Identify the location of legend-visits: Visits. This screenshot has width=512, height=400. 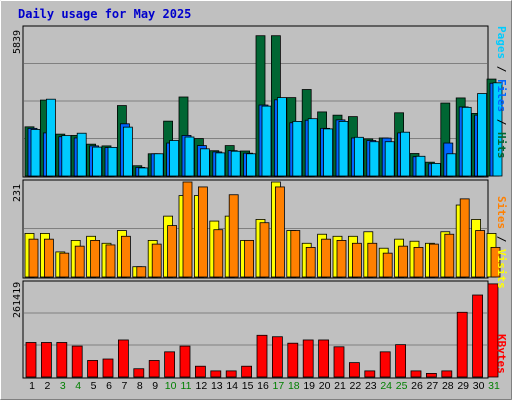
(501, 269).